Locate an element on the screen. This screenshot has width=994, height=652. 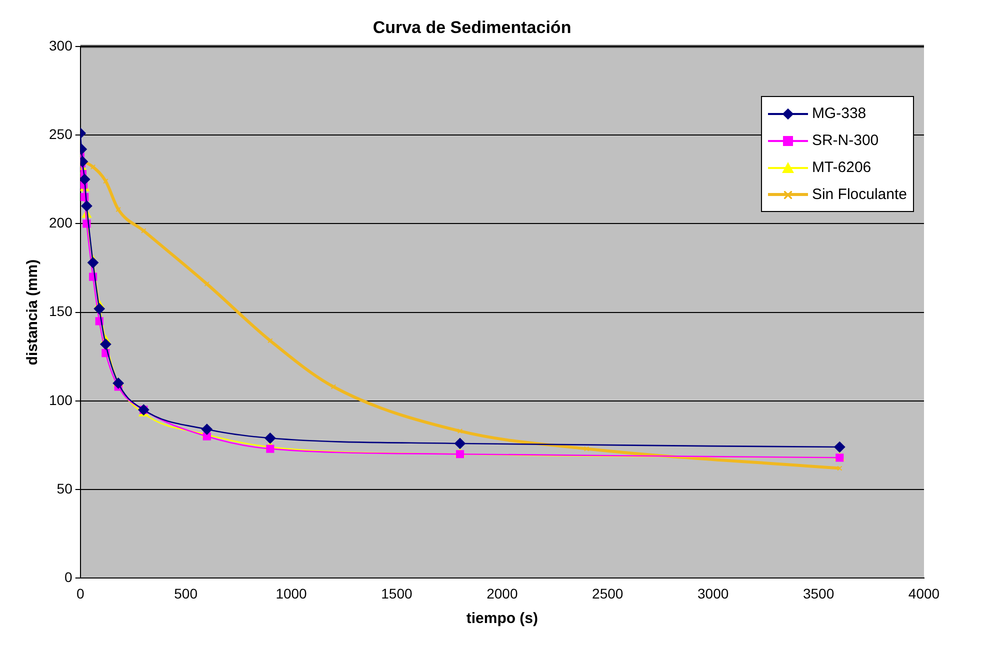
x-tick-label: 0 is located at coordinates (80, 593).